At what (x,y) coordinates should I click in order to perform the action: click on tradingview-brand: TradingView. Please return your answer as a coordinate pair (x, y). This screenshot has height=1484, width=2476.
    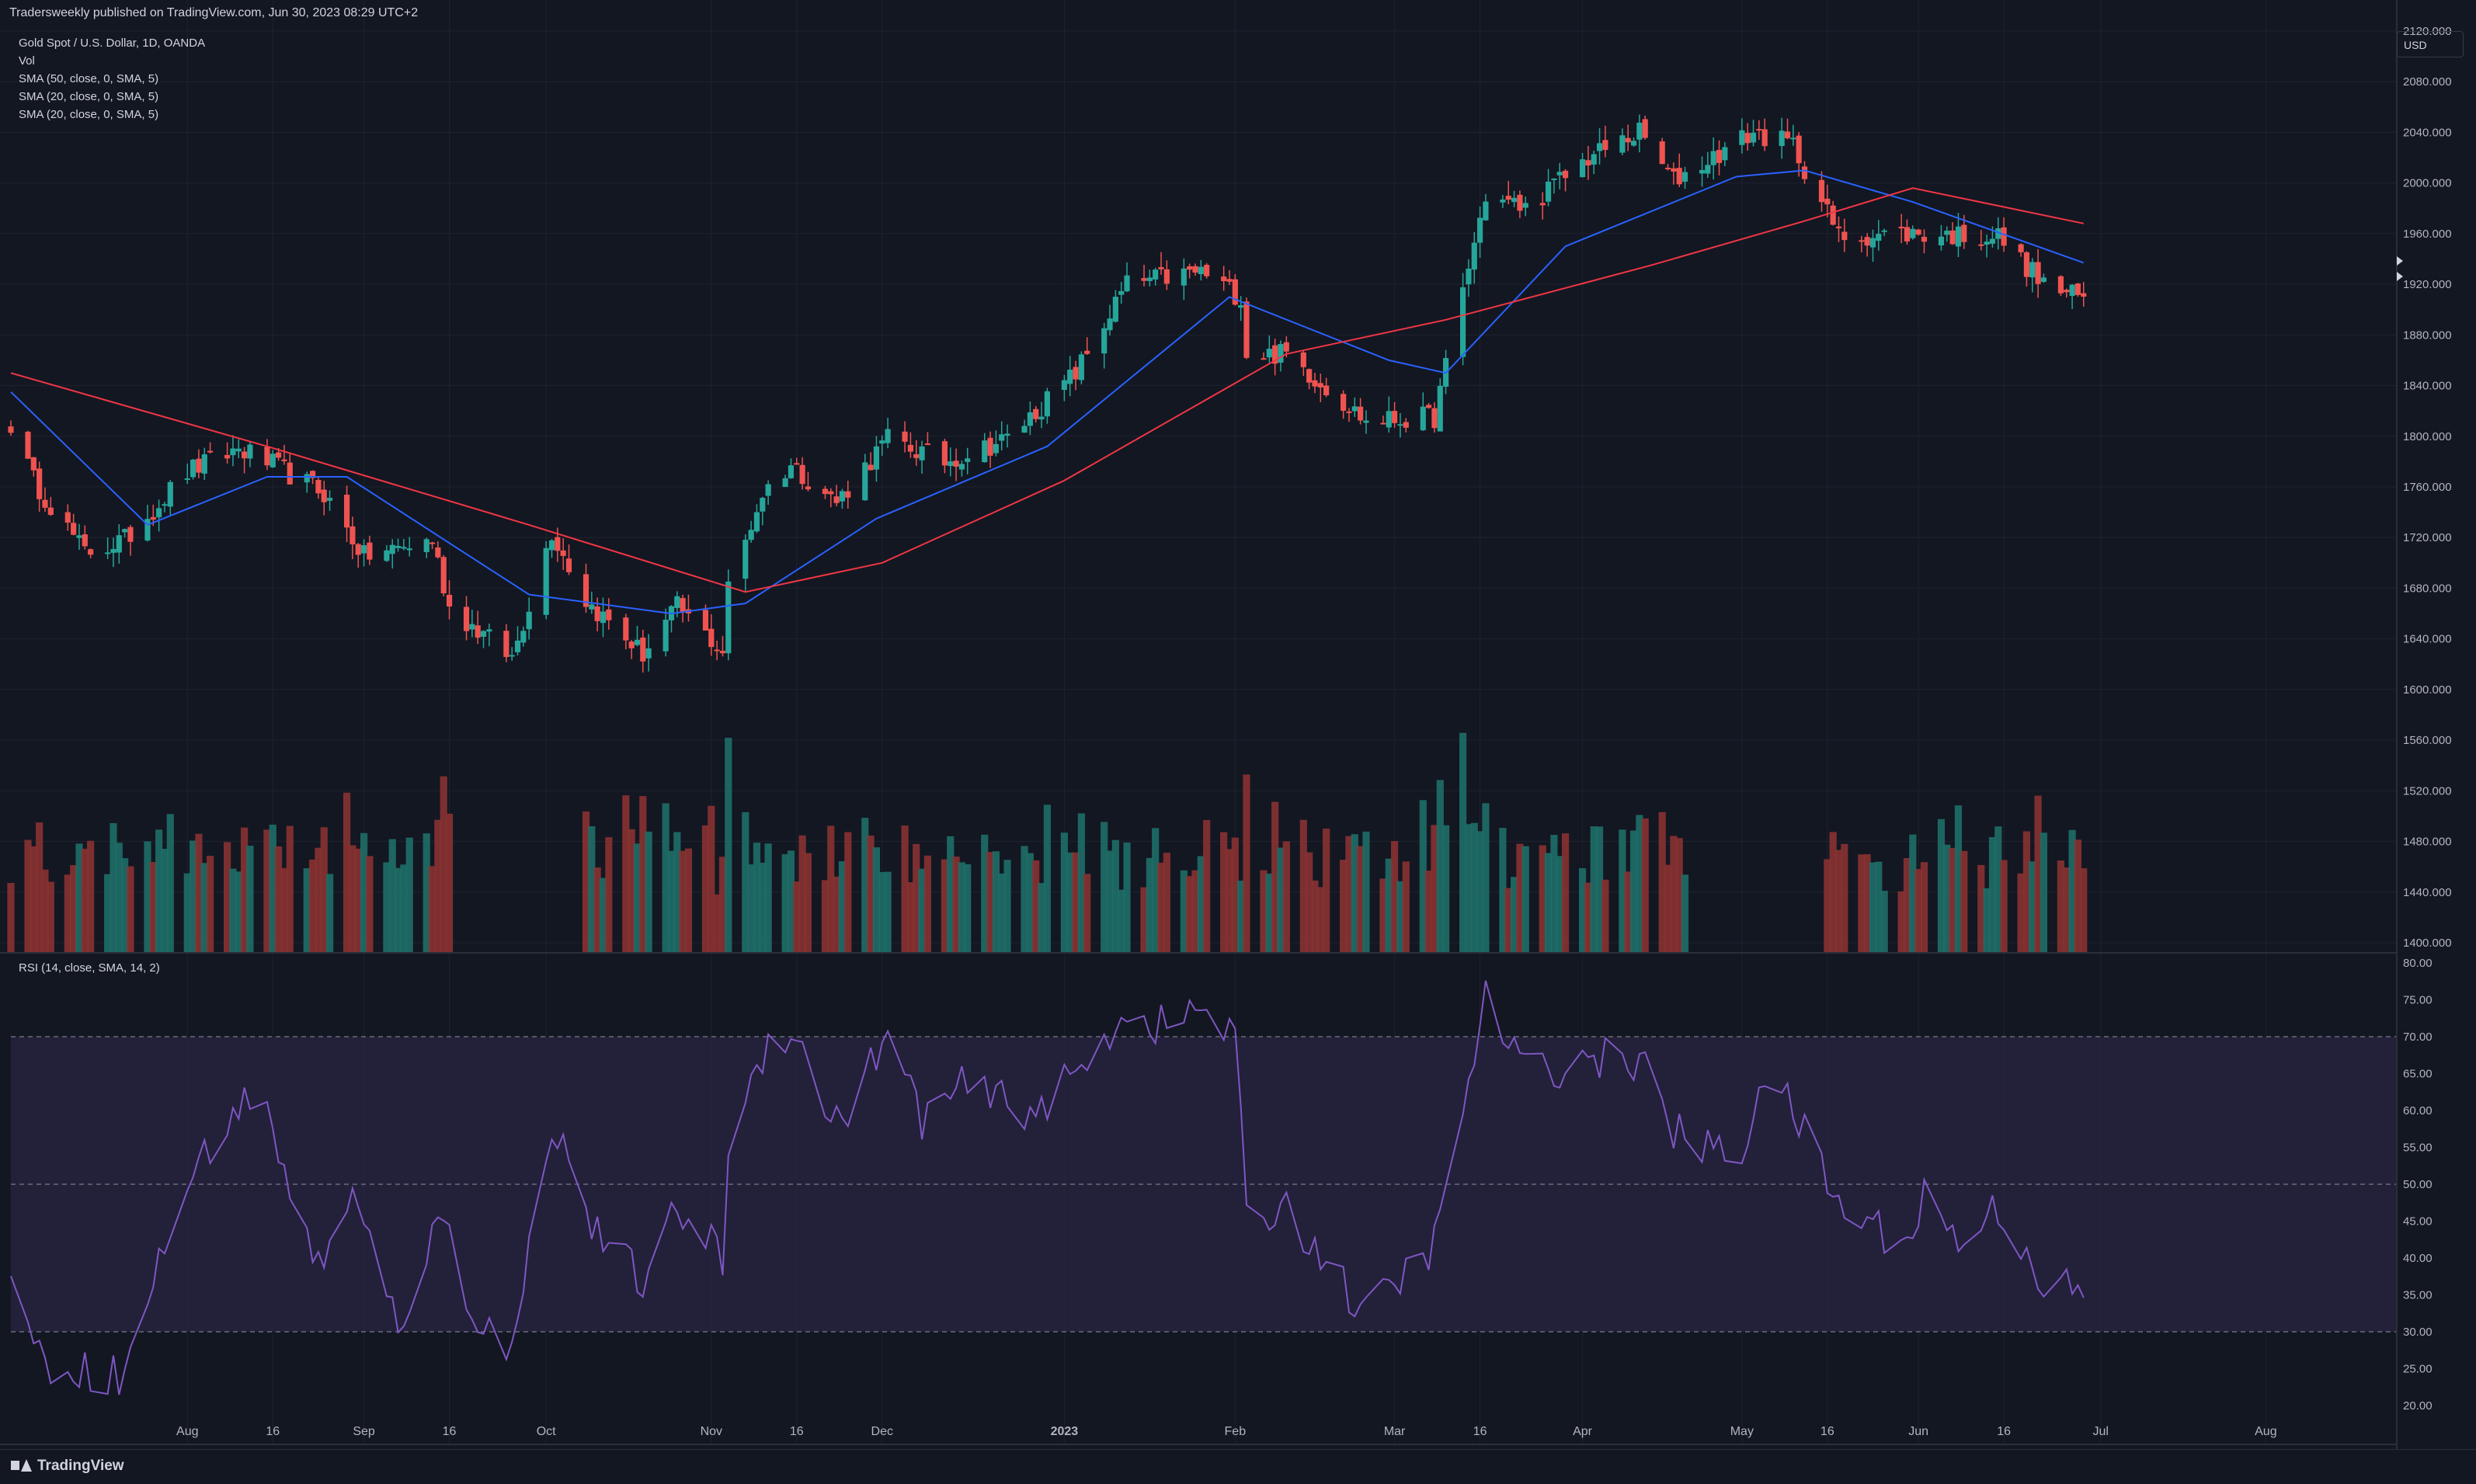
    Looking at the image, I should click on (67, 1466).